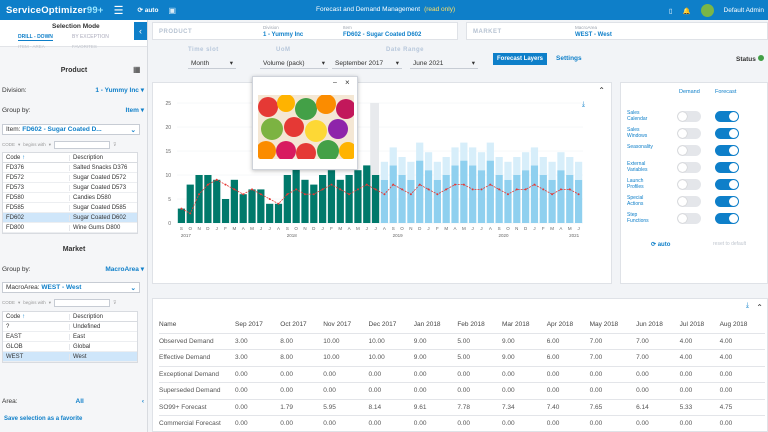 The height and width of the screenshot is (432, 768). I want to click on settings-link: Settings, so click(569, 58).